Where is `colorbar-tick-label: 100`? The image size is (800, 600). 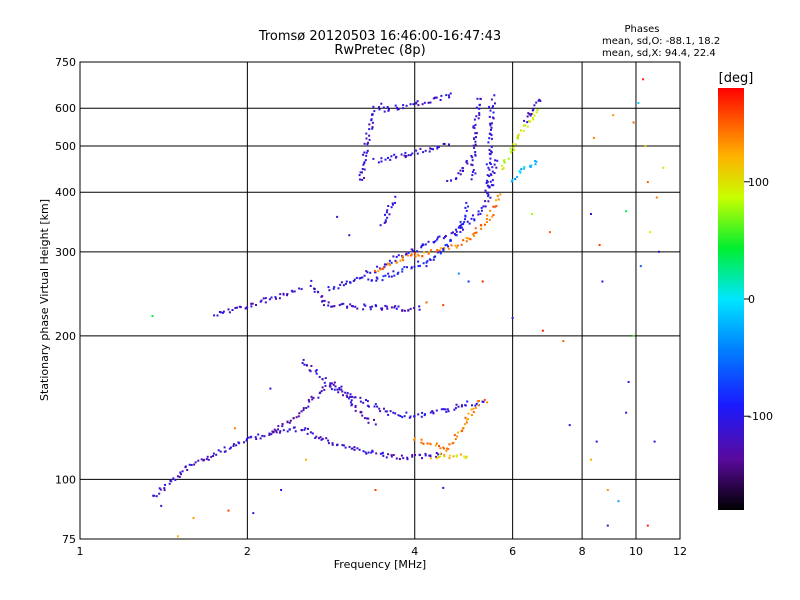 colorbar-tick-label: 100 is located at coordinates (758, 182).